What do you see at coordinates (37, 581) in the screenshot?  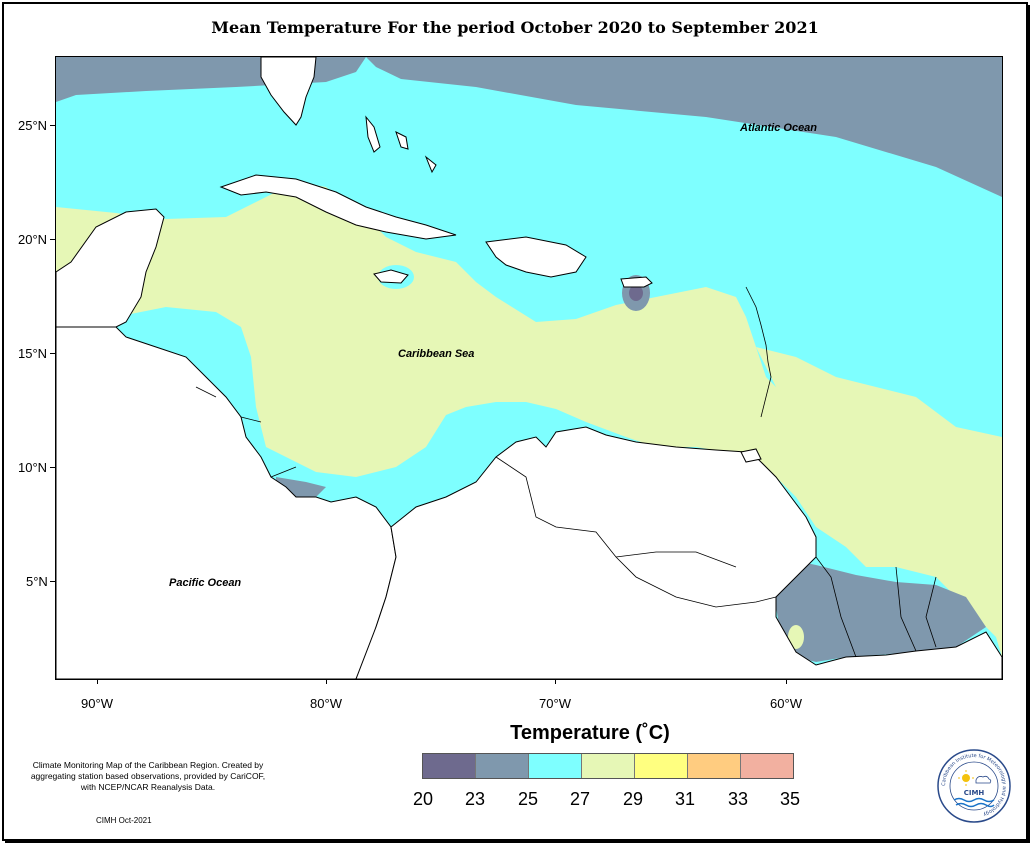 I see `y-tick-5n: 5°N` at bounding box center [37, 581].